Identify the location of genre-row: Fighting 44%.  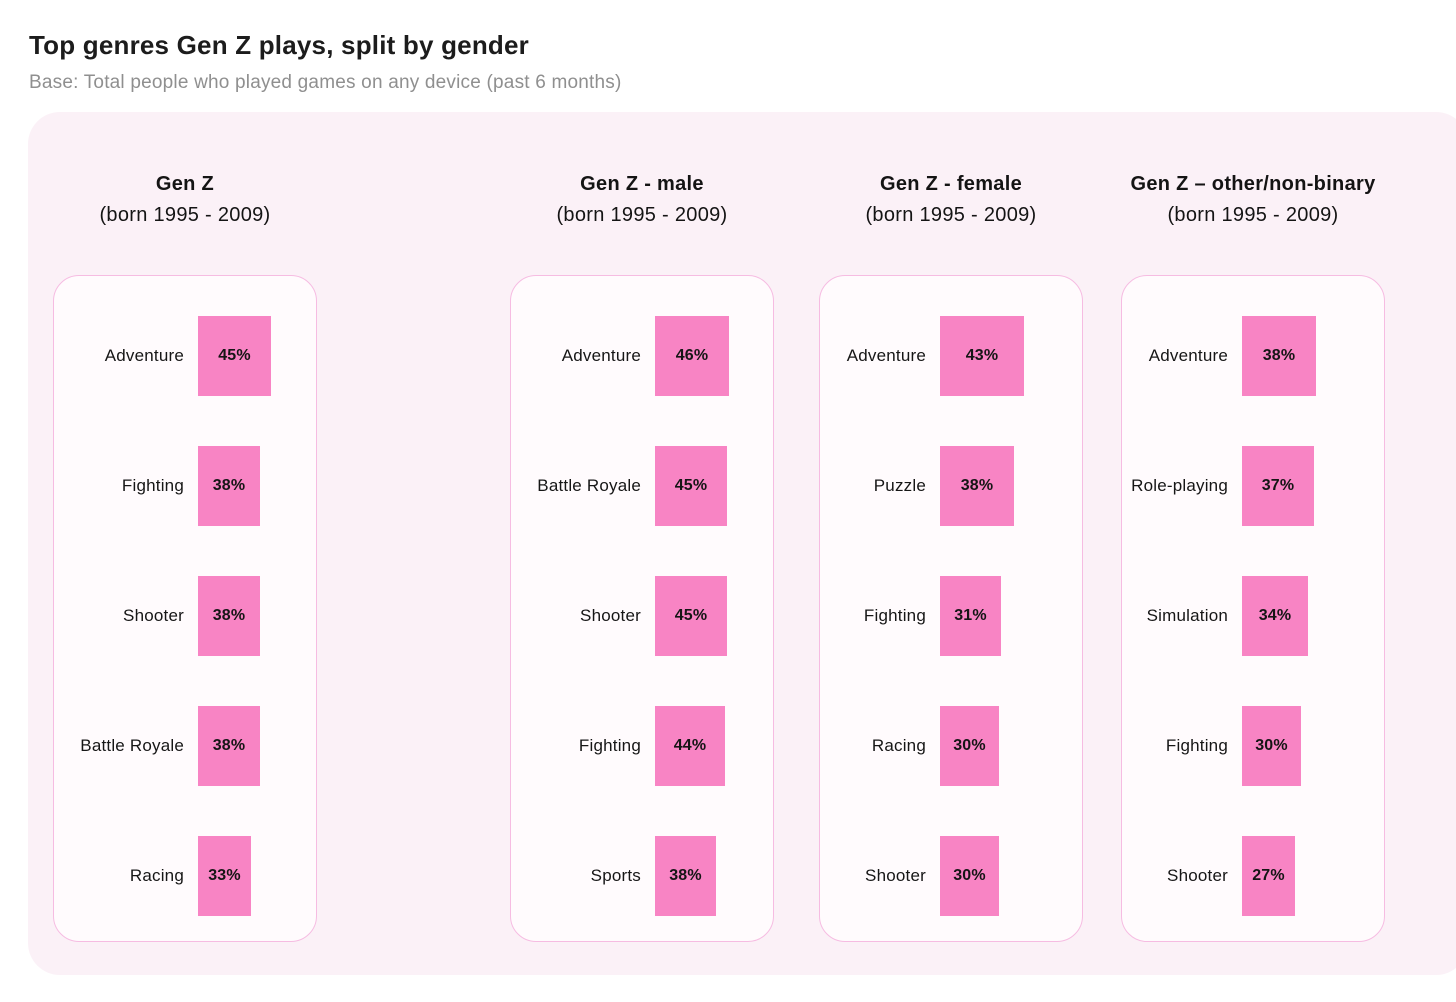
(642, 746).